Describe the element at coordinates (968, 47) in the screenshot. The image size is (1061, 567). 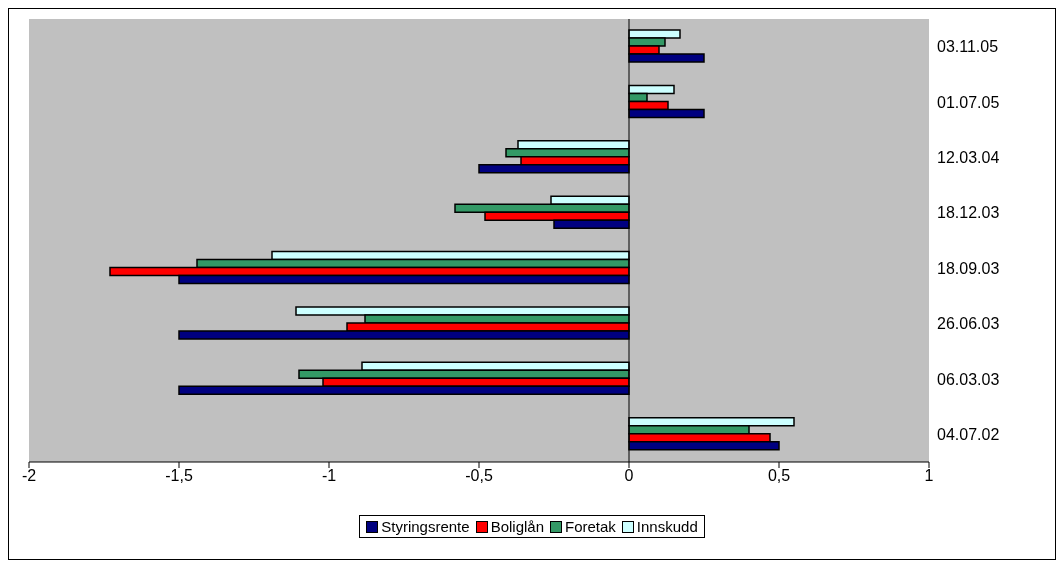
I see `y-tick-label: 03.11.05` at that location.